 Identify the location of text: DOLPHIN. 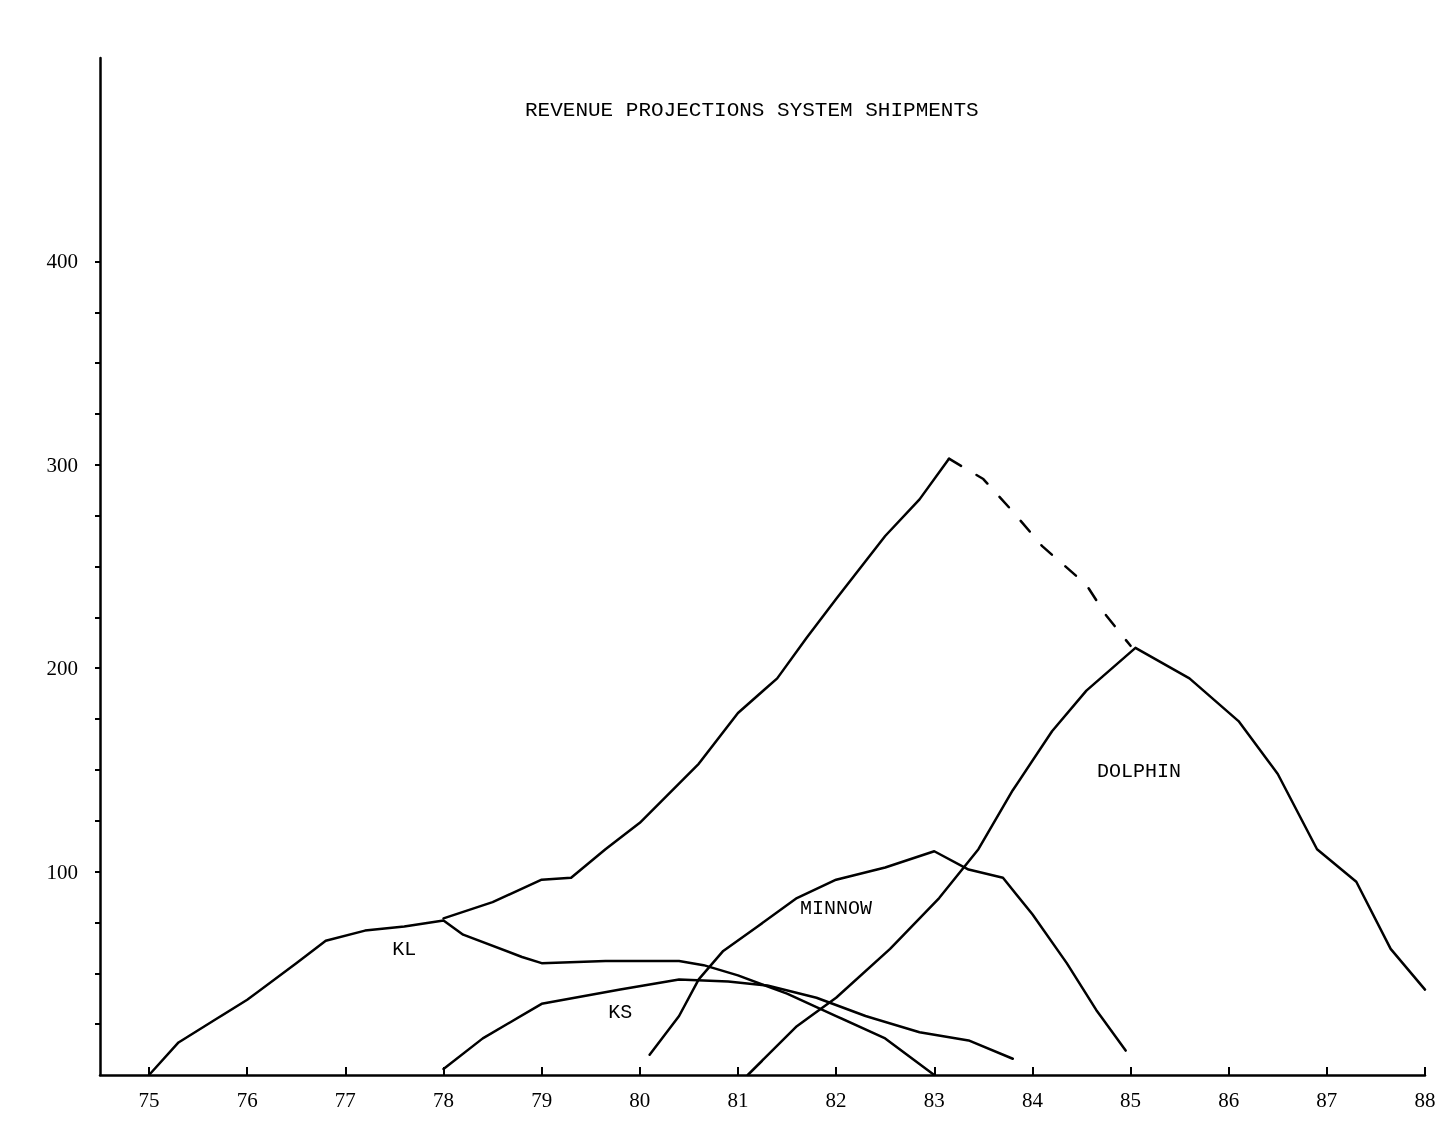
(1139, 771).